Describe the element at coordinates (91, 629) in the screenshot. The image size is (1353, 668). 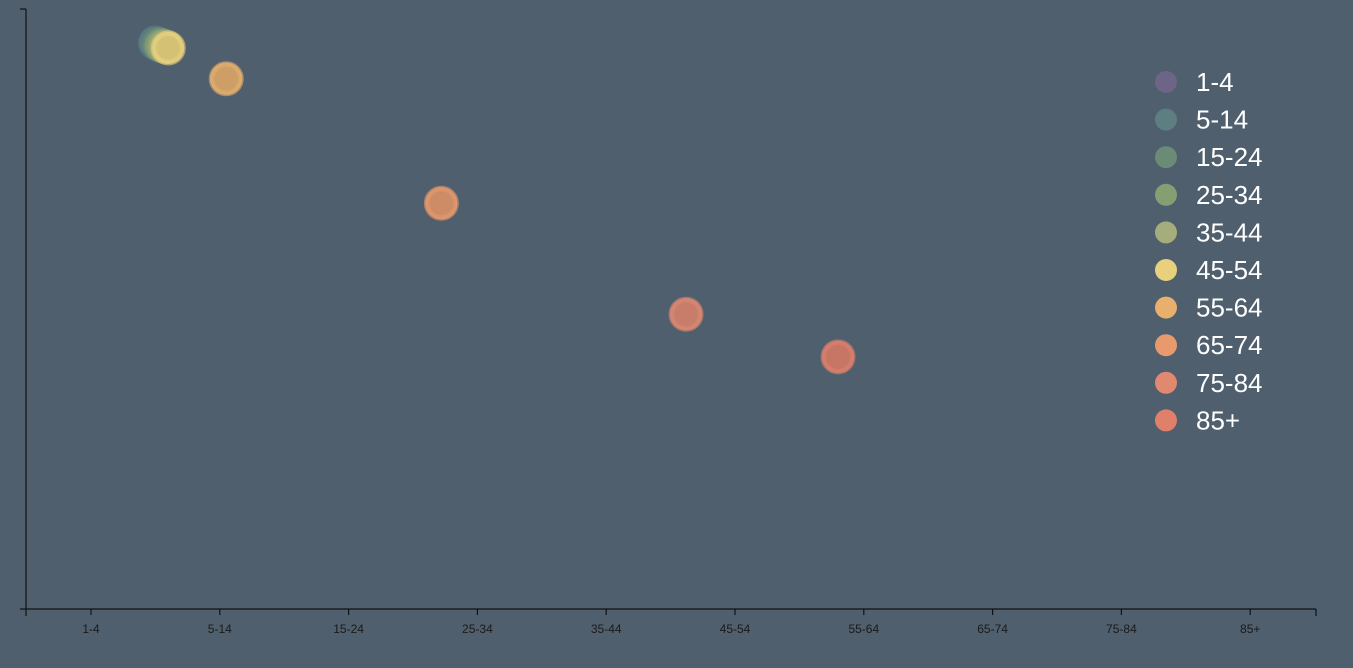
I see `x-tick-label: 1-4` at that location.